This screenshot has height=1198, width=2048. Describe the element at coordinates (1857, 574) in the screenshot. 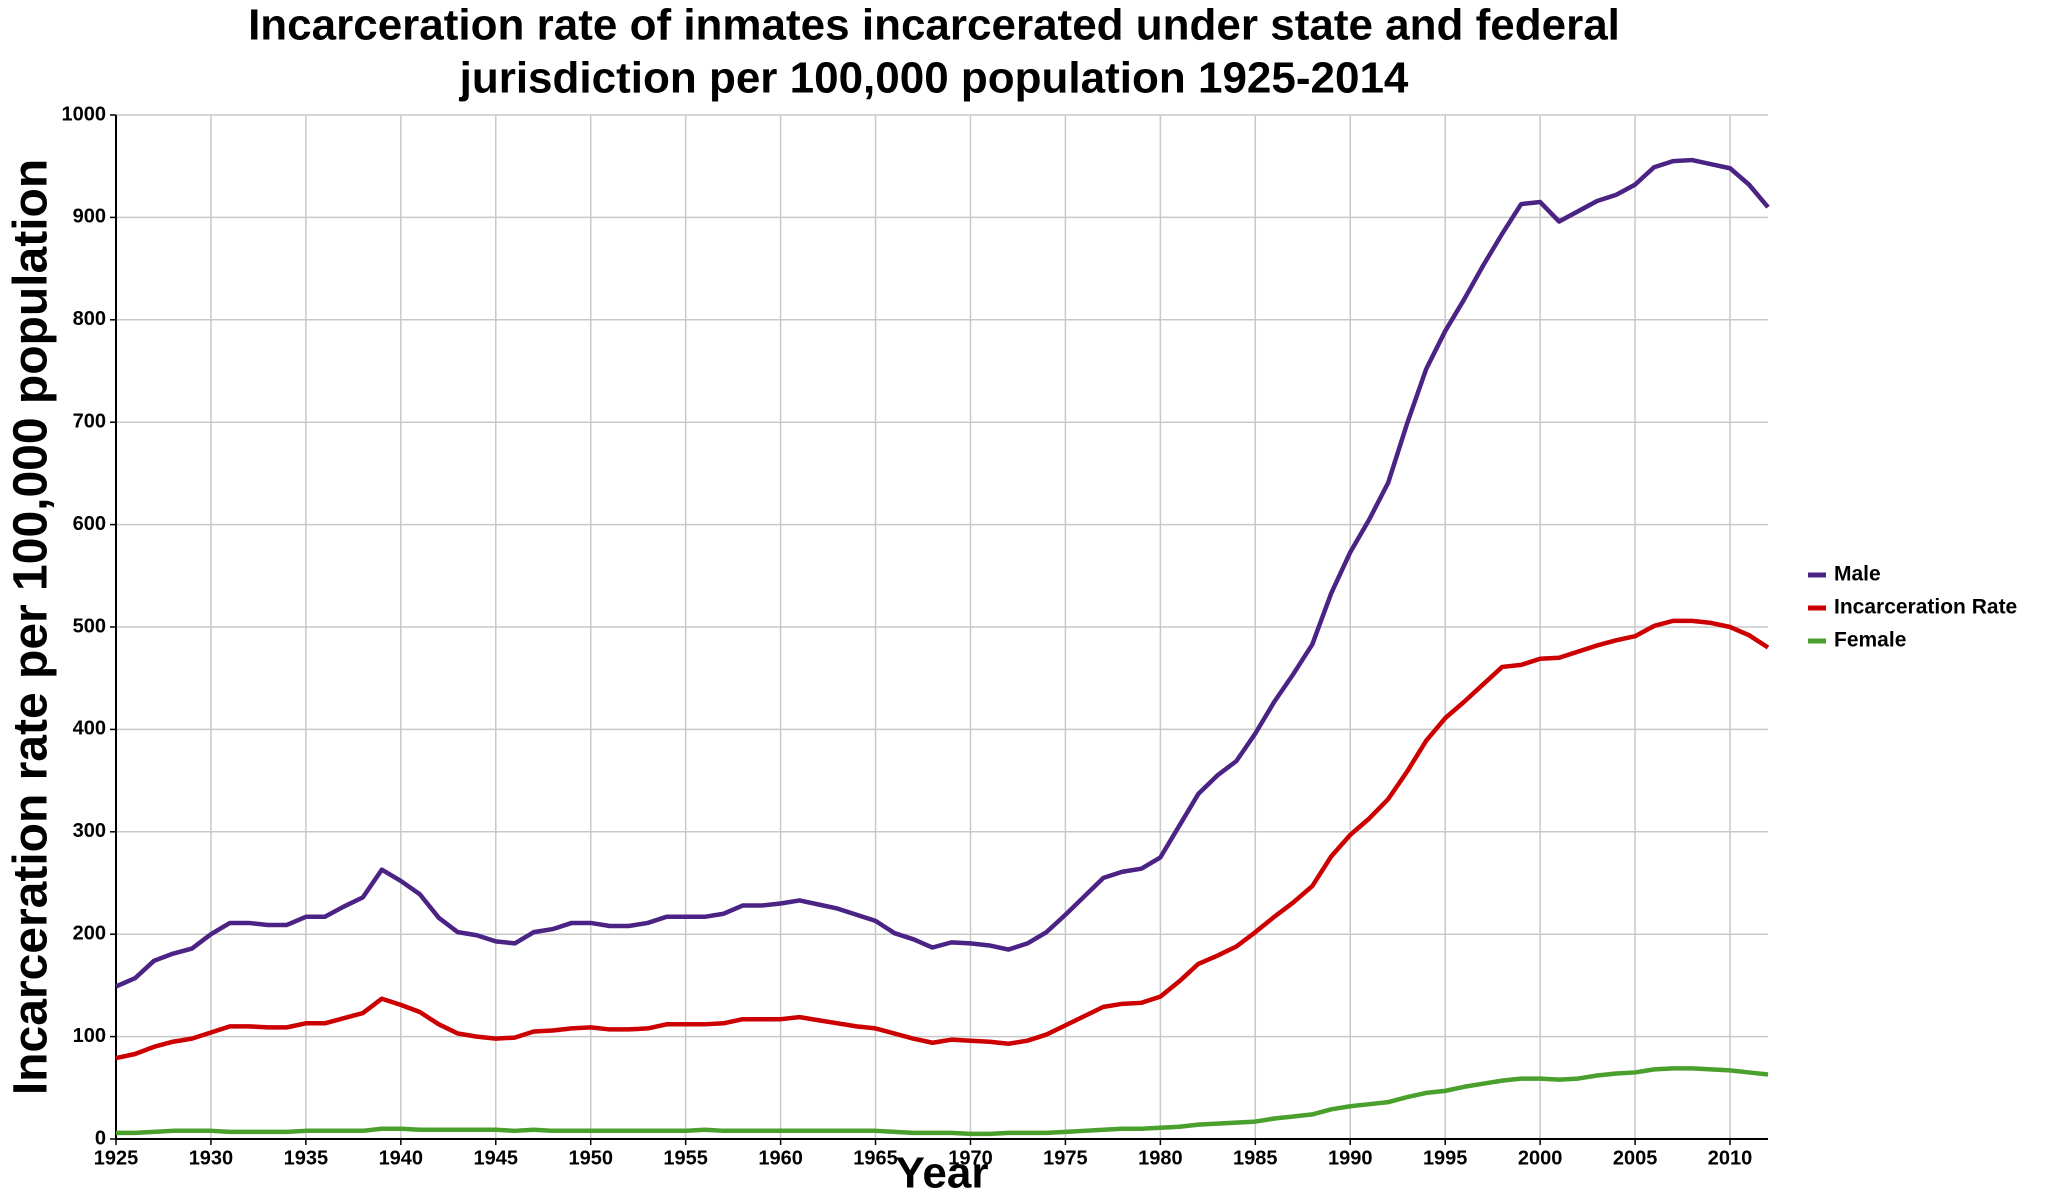

I see `legend-label: Male` at that location.